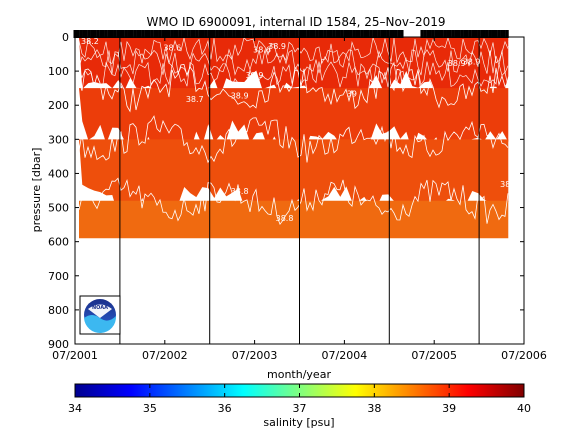 This screenshot has height=432, width=576. I want to click on colorbar-tick-label: 40, so click(524, 408).